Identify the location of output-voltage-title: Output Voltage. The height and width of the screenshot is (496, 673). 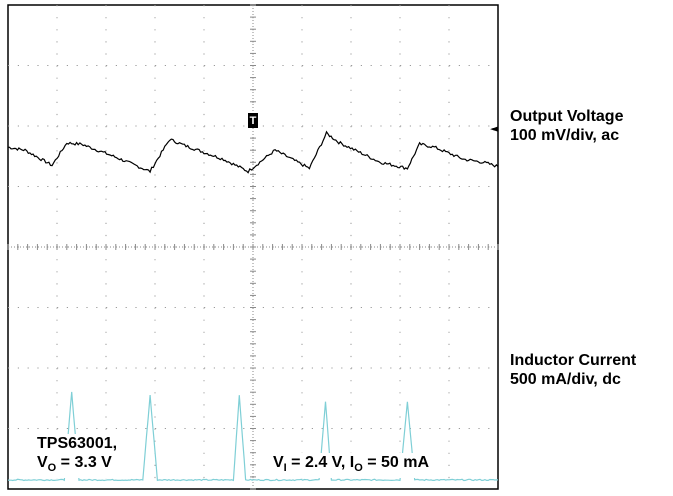
(567, 116).